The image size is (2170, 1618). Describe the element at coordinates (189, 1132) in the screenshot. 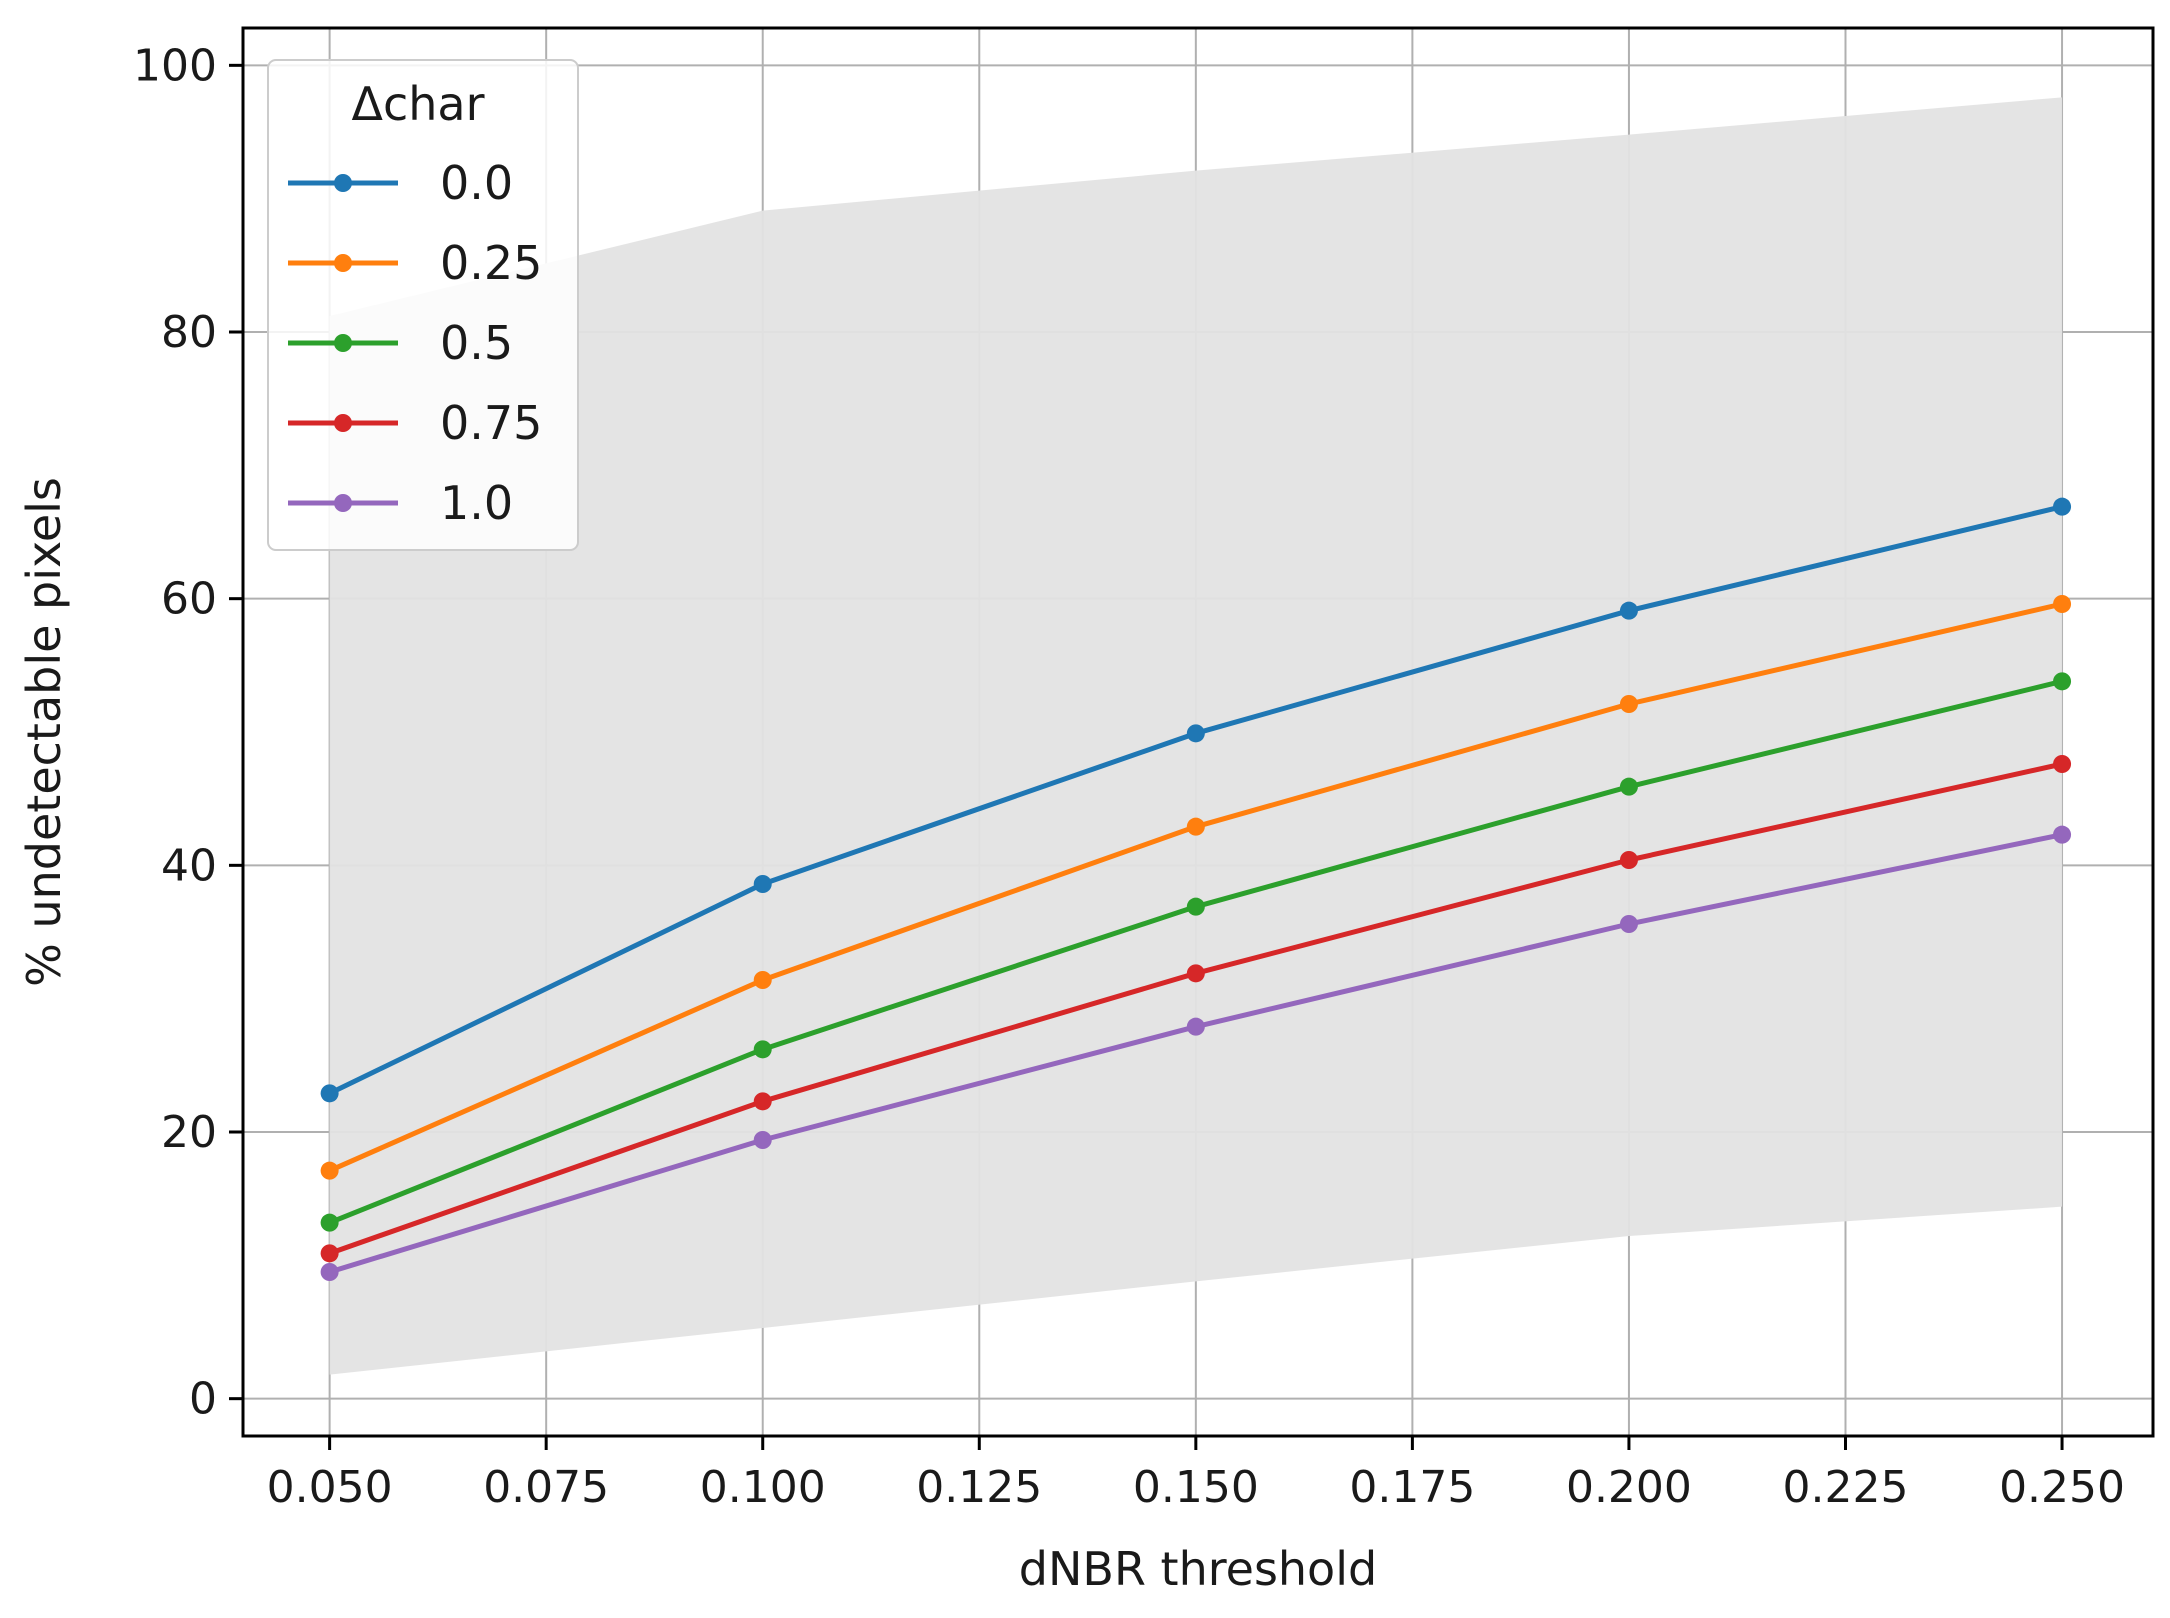

I see `y-tick-label: 20` at that location.